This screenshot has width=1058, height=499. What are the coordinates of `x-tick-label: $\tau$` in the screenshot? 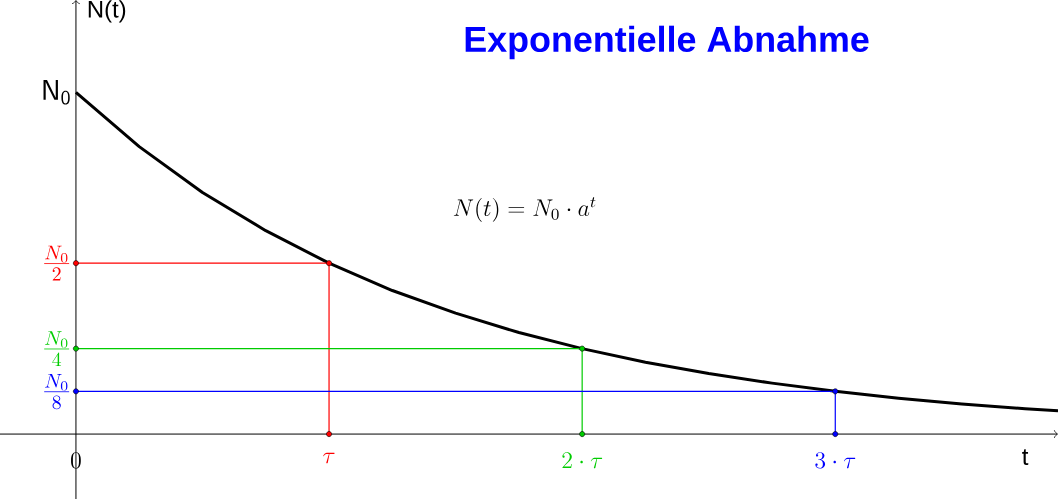 It's located at (329, 458).